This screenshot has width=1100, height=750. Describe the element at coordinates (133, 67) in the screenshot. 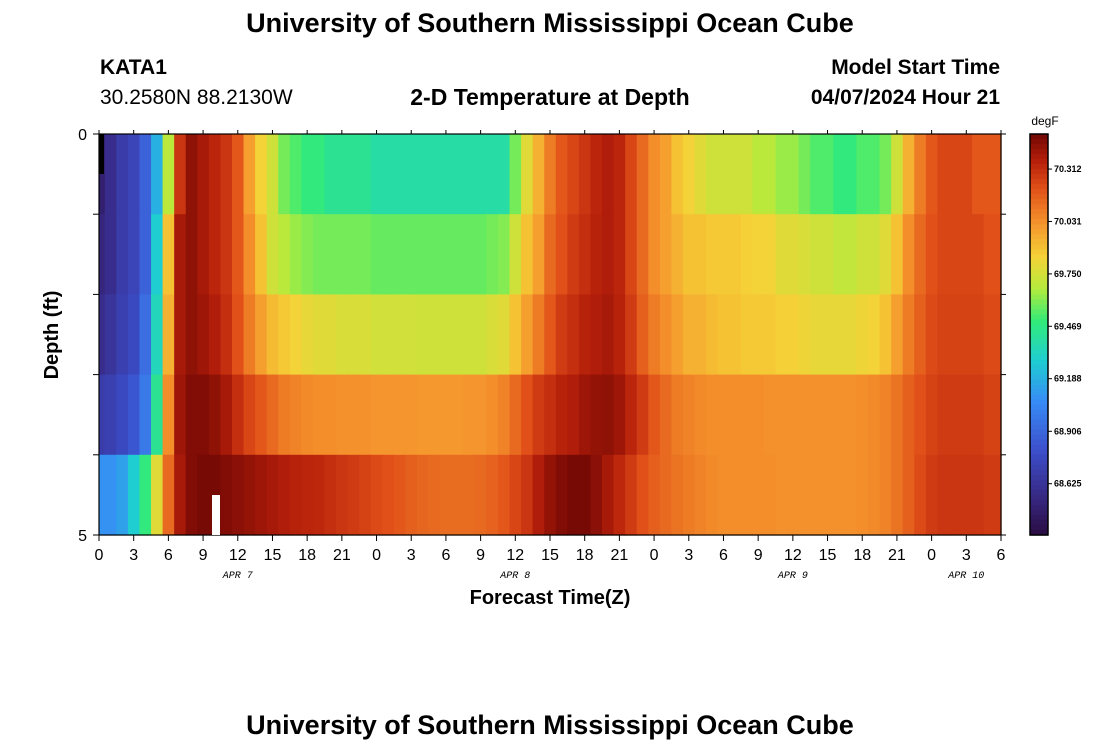

I see `station-id: KATA1` at that location.